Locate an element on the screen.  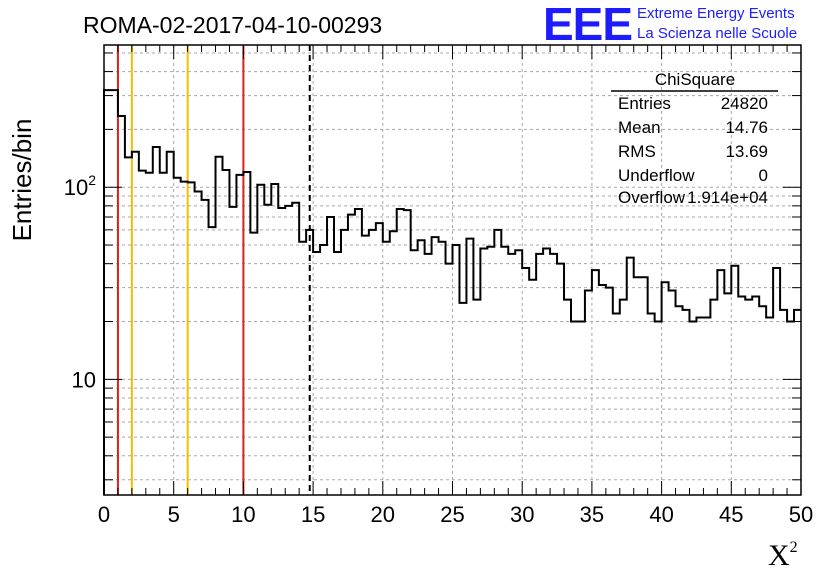
x-tick-label: 30 is located at coordinates (522, 514).